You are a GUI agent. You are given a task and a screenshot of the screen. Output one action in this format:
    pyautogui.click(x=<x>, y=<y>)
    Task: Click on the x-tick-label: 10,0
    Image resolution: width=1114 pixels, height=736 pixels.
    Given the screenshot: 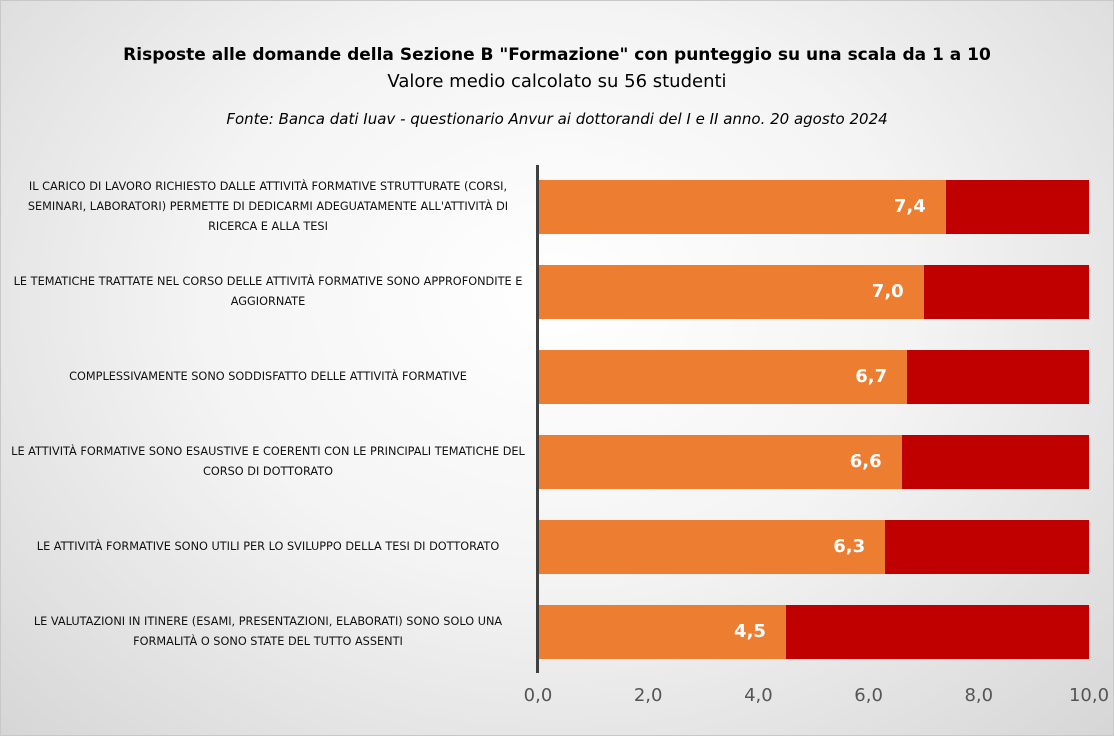 What is the action you would take?
    pyautogui.click(x=1089, y=695)
    